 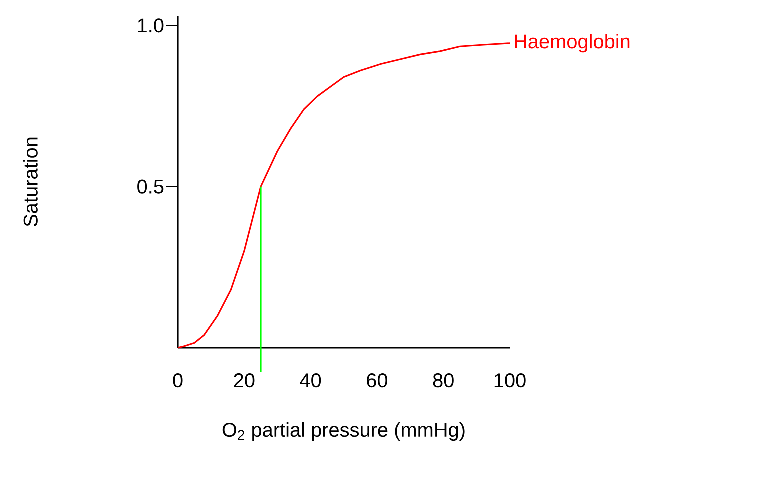 I want to click on x-tick-label: 60, so click(x=377, y=381).